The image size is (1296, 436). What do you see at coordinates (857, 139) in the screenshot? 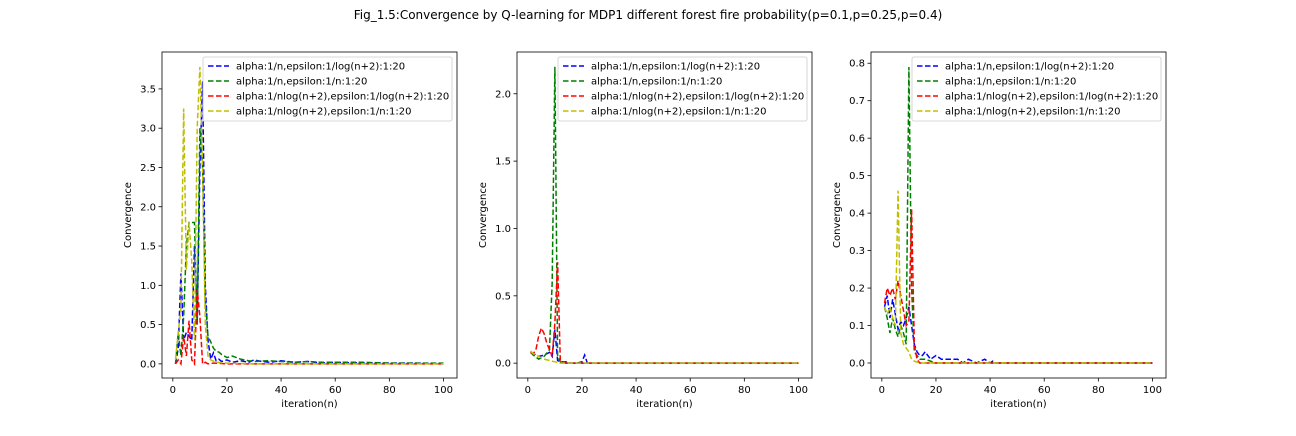
I see `y-tick-label: 0.6` at bounding box center [857, 139].